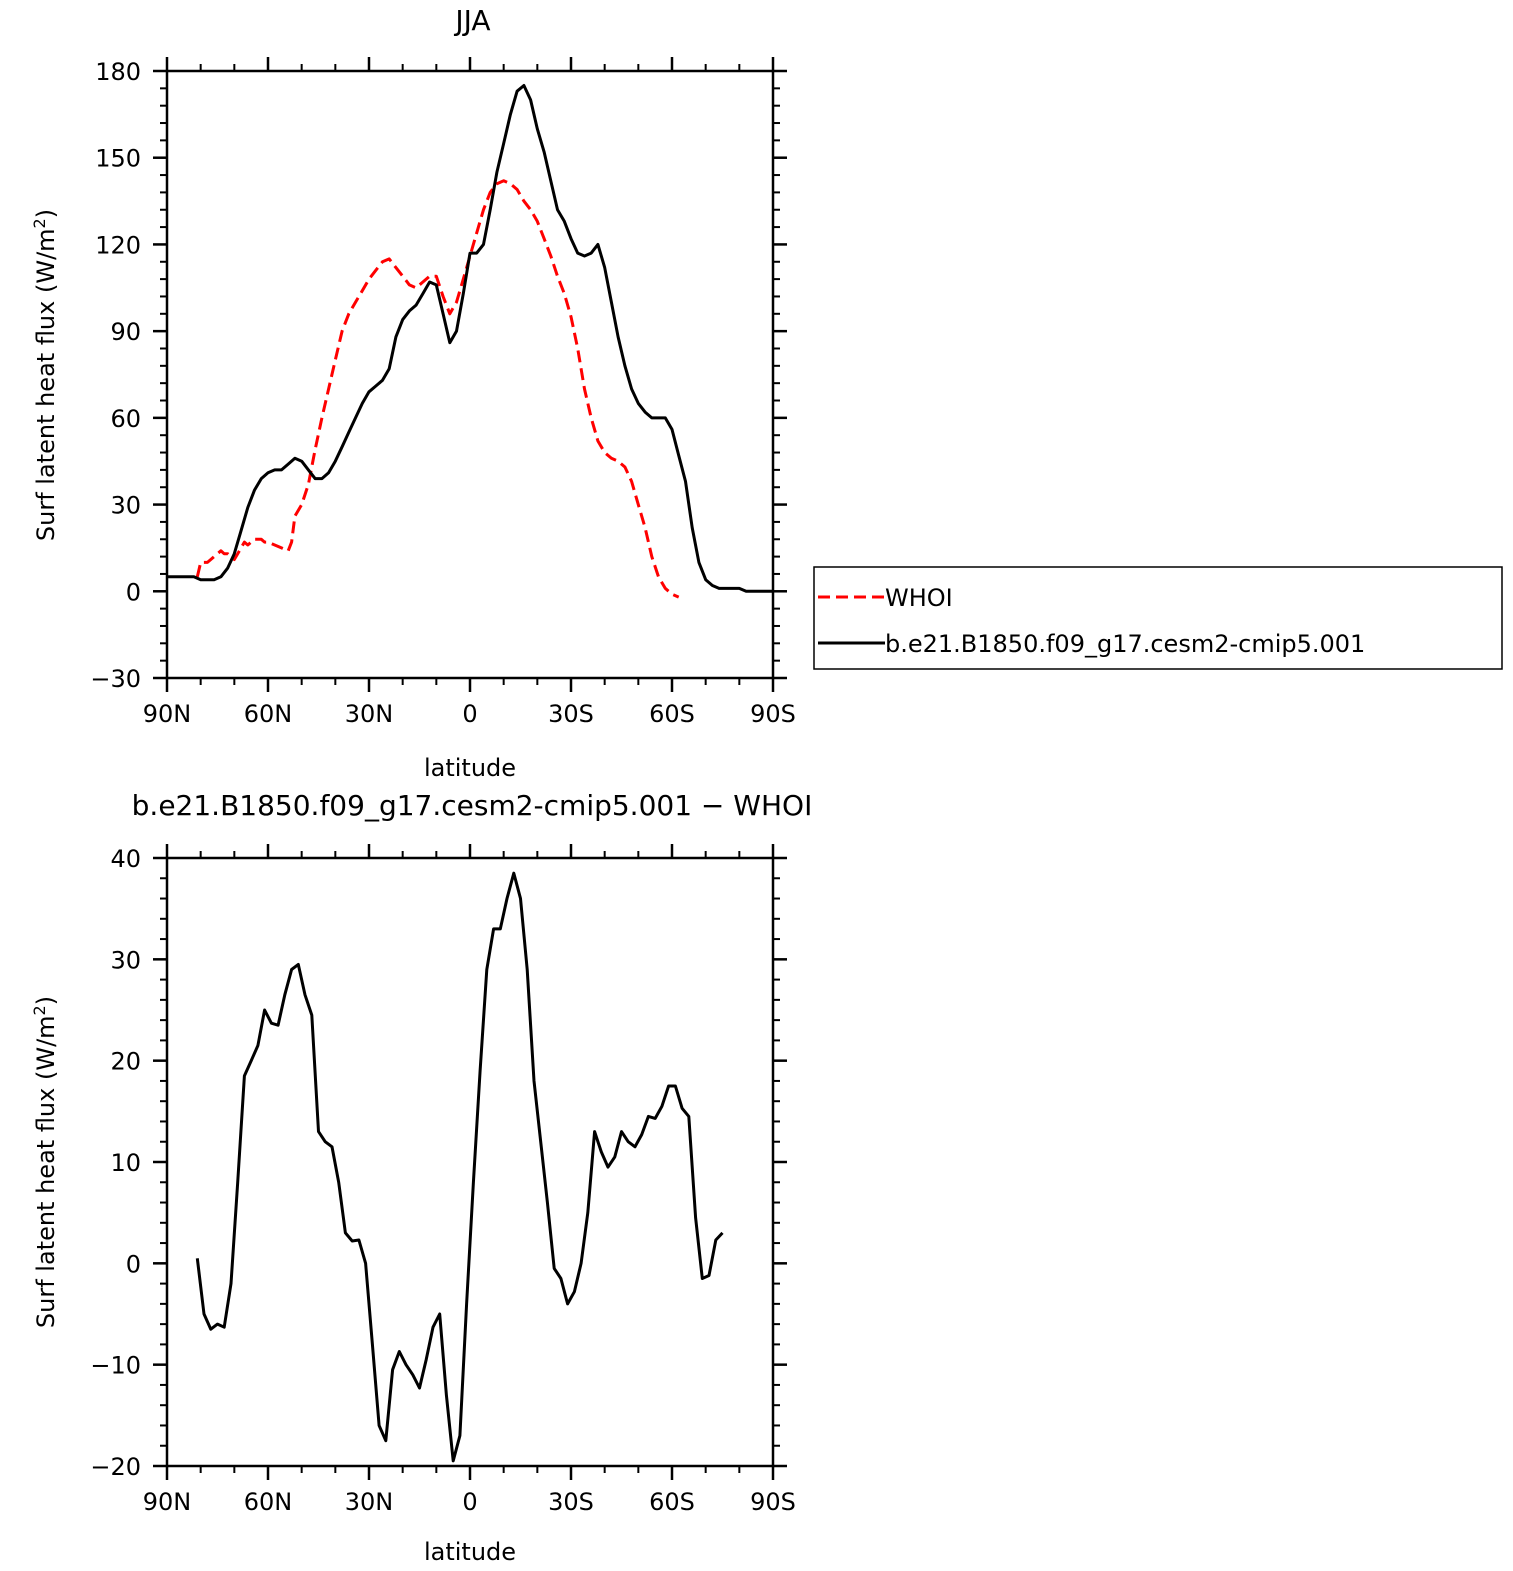 The width and height of the screenshot is (1513, 1571). I want to click on bottom-y-axis-title-main: Surf latent heat flux (W/m, so click(46, 1171).